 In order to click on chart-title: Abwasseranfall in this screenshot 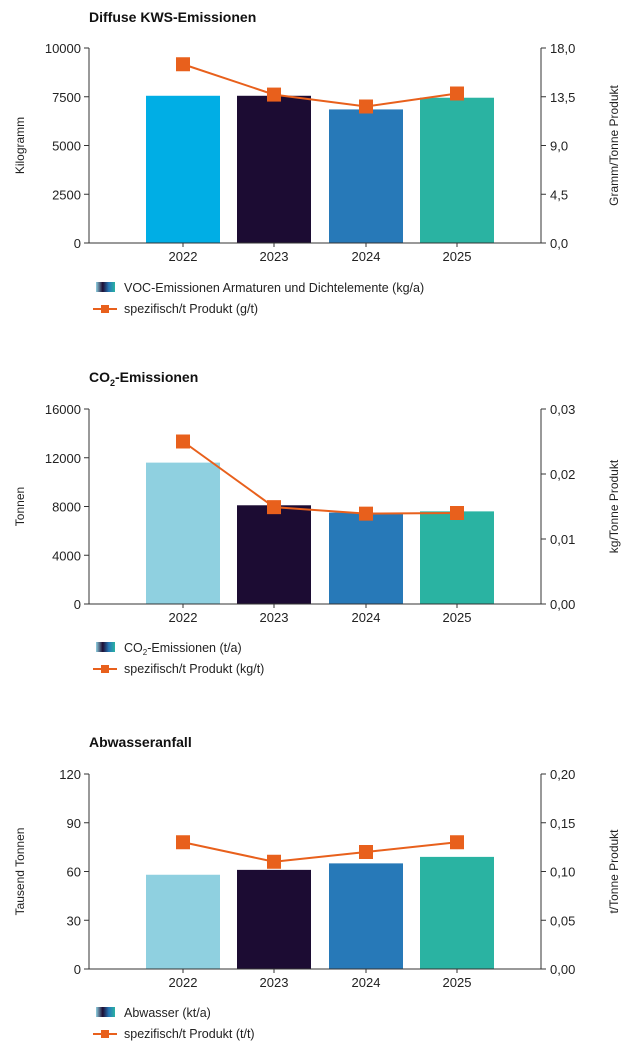, I will do `click(140, 742)`.